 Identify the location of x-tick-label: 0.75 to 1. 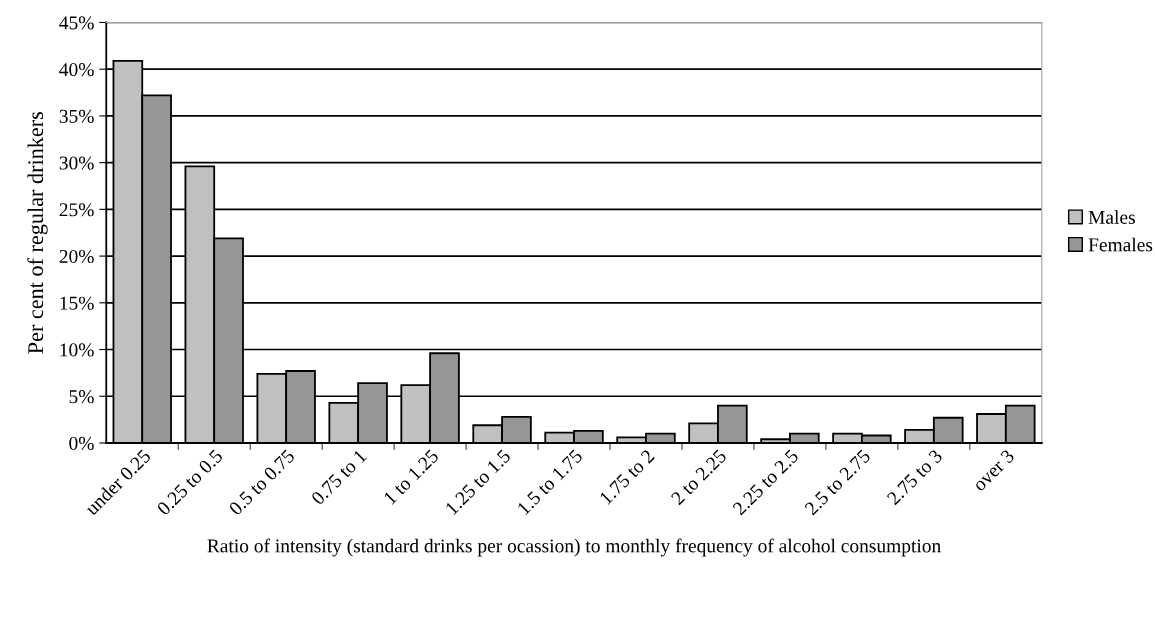
(339, 477).